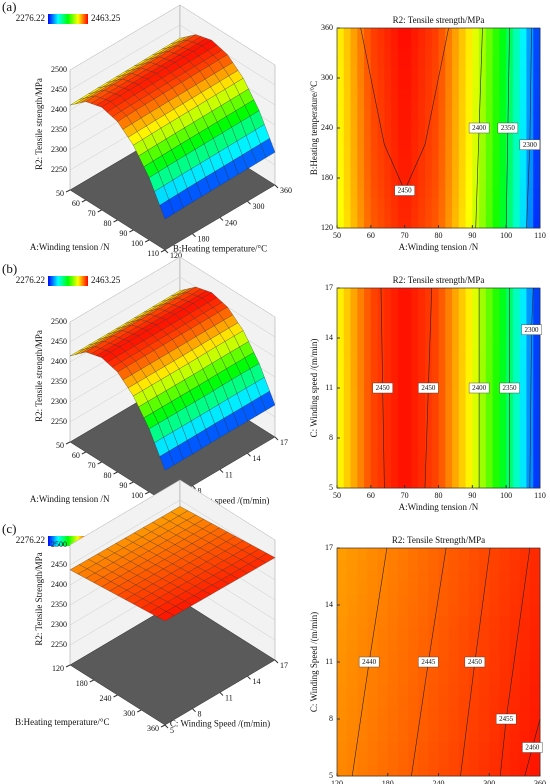  I want to click on x-tick, so click(68, 191).